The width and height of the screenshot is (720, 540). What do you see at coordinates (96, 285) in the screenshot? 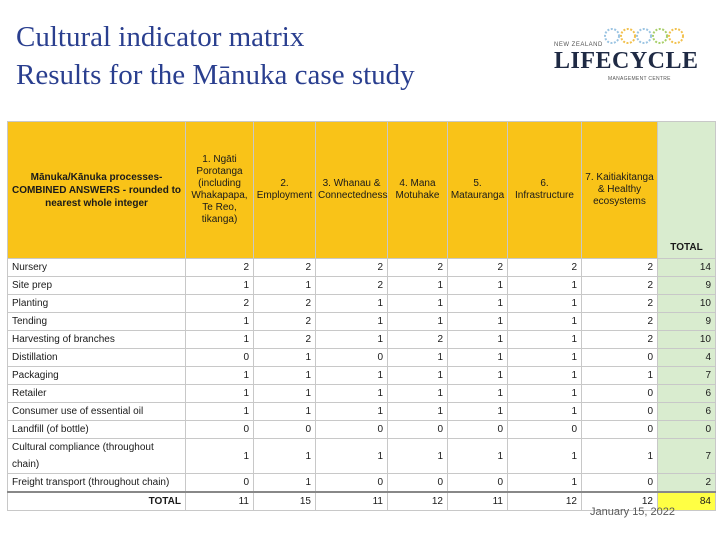
I see `row-label: Site prep` at bounding box center [96, 285].